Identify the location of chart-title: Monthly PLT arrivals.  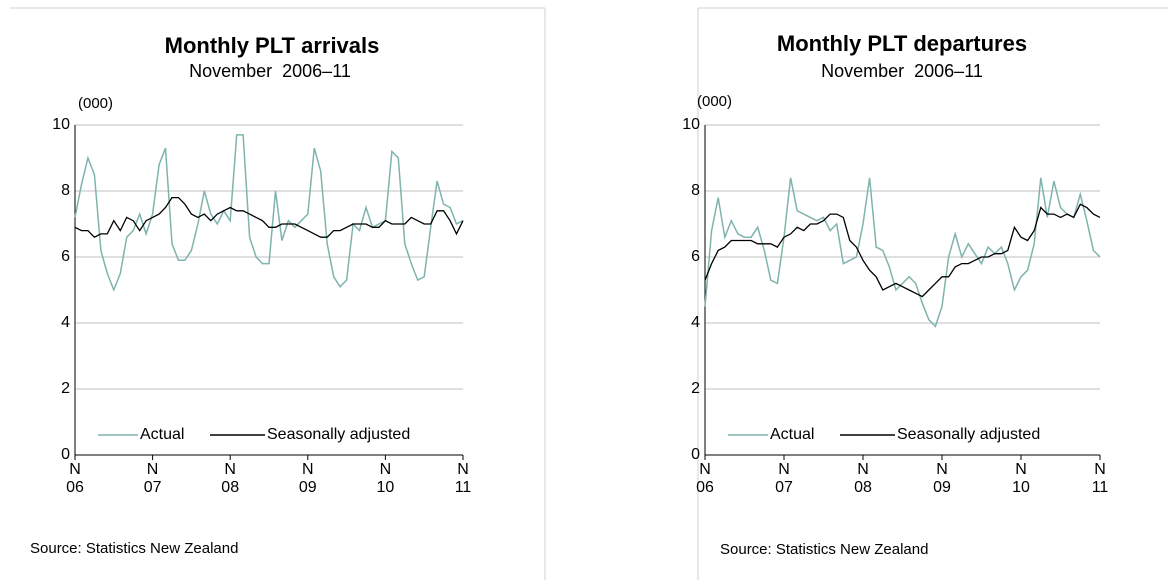
(272, 45).